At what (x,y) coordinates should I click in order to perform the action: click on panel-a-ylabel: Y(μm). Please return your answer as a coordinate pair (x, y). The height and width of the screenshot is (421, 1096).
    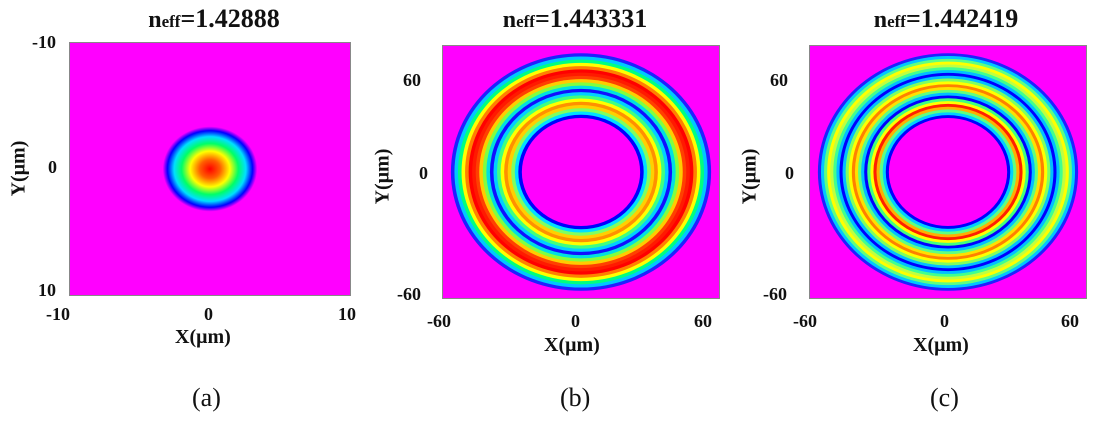
    Looking at the image, I should click on (18, 168).